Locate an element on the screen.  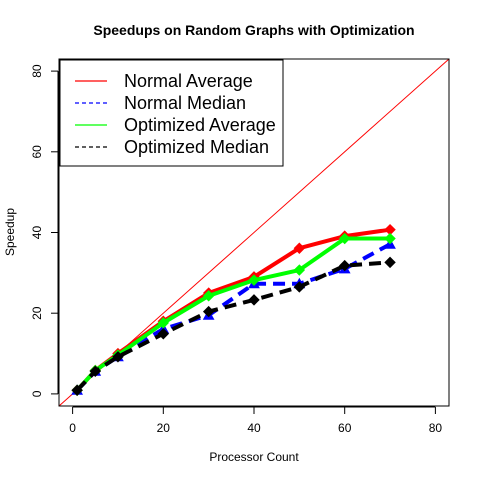
x-tick-label: 60 is located at coordinates (345, 428).